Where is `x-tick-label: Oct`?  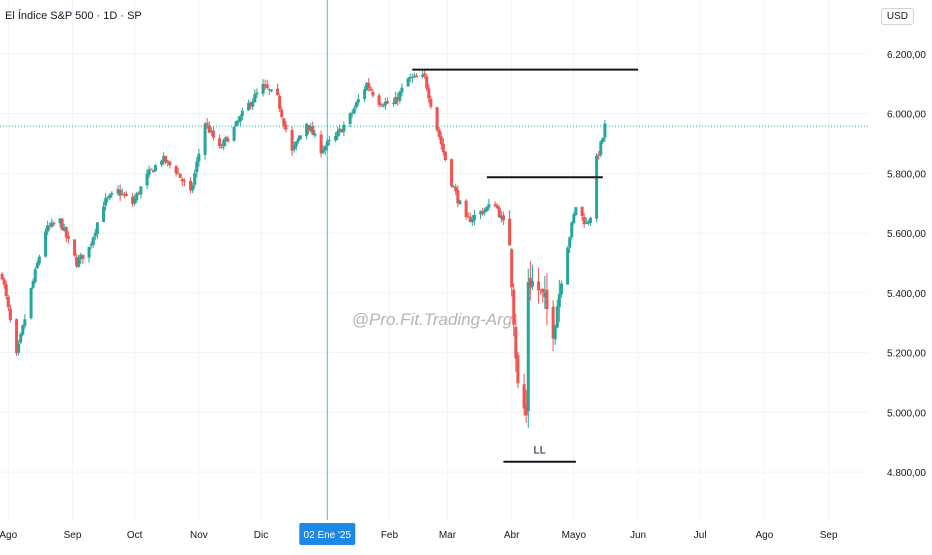 x-tick-label: Oct is located at coordinates (135, 535).